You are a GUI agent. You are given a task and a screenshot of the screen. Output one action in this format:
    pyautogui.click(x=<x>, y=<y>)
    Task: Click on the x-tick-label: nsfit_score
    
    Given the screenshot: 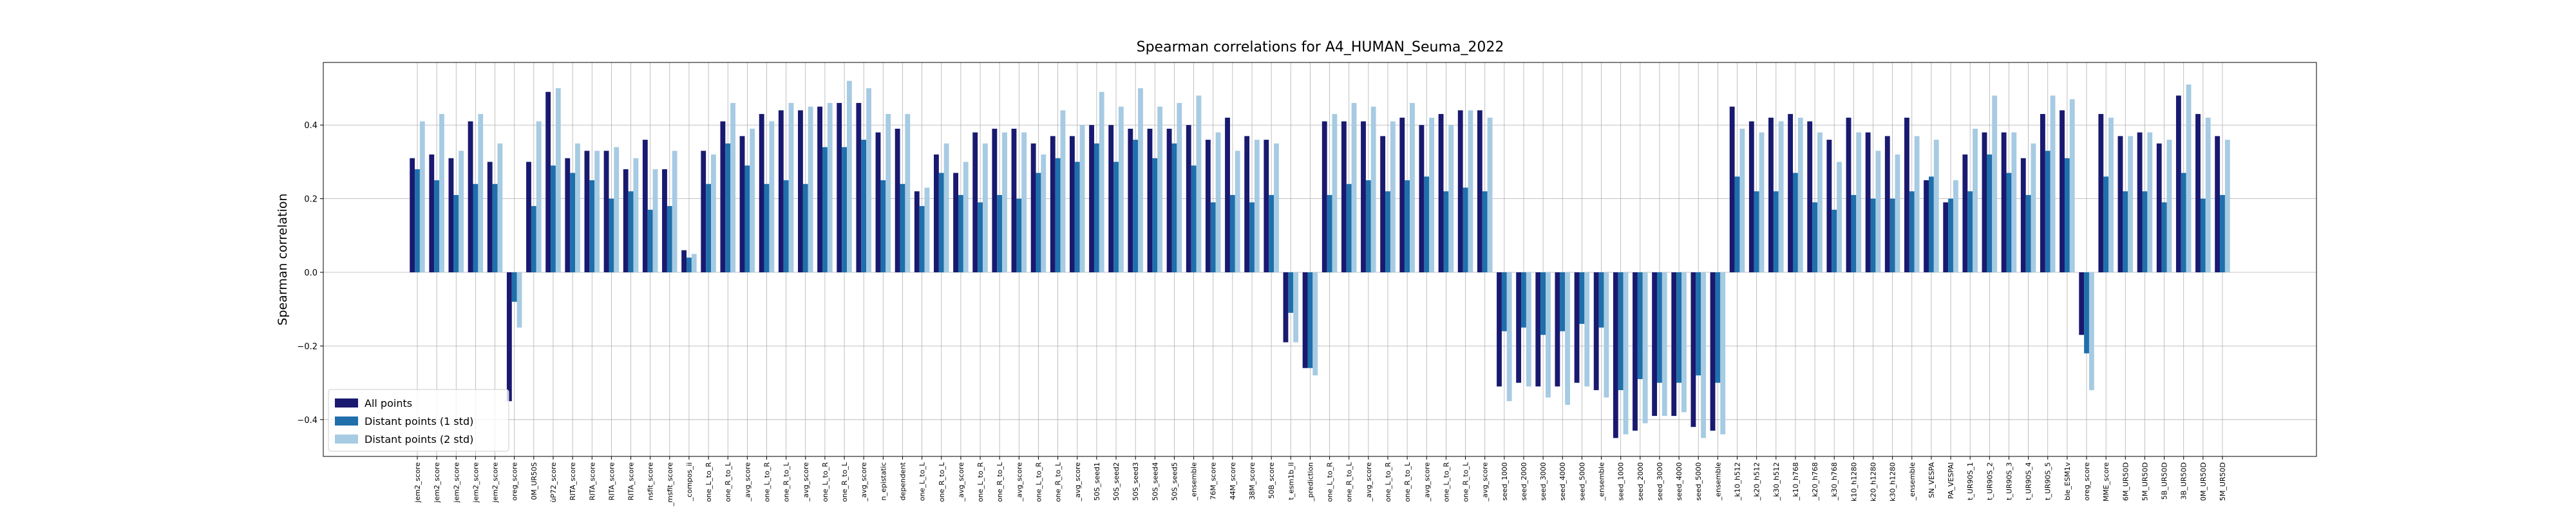 What is the action you would take?
    pyautogui.click(x=651, y=481)
    